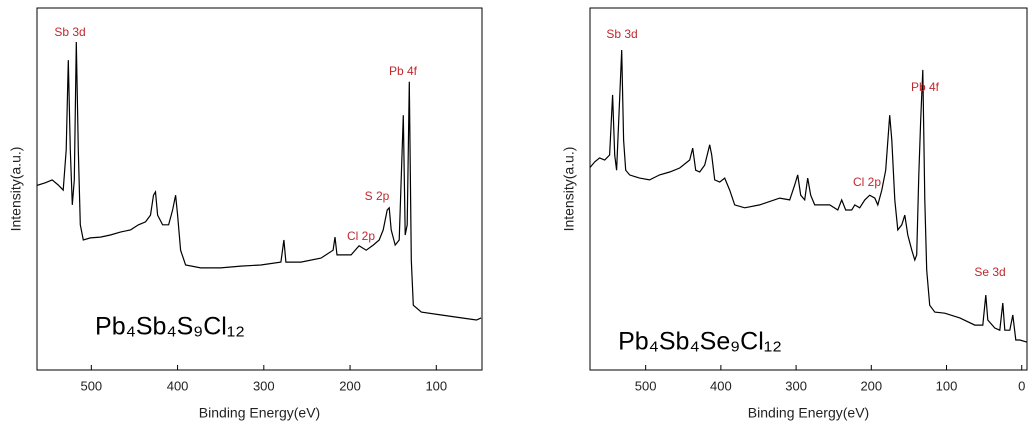  Describe the element at coordinates (700, 342) in the screenshot. I see `sample-label: Pb₄Sb₄Se₉Cl₁₂` at that location.